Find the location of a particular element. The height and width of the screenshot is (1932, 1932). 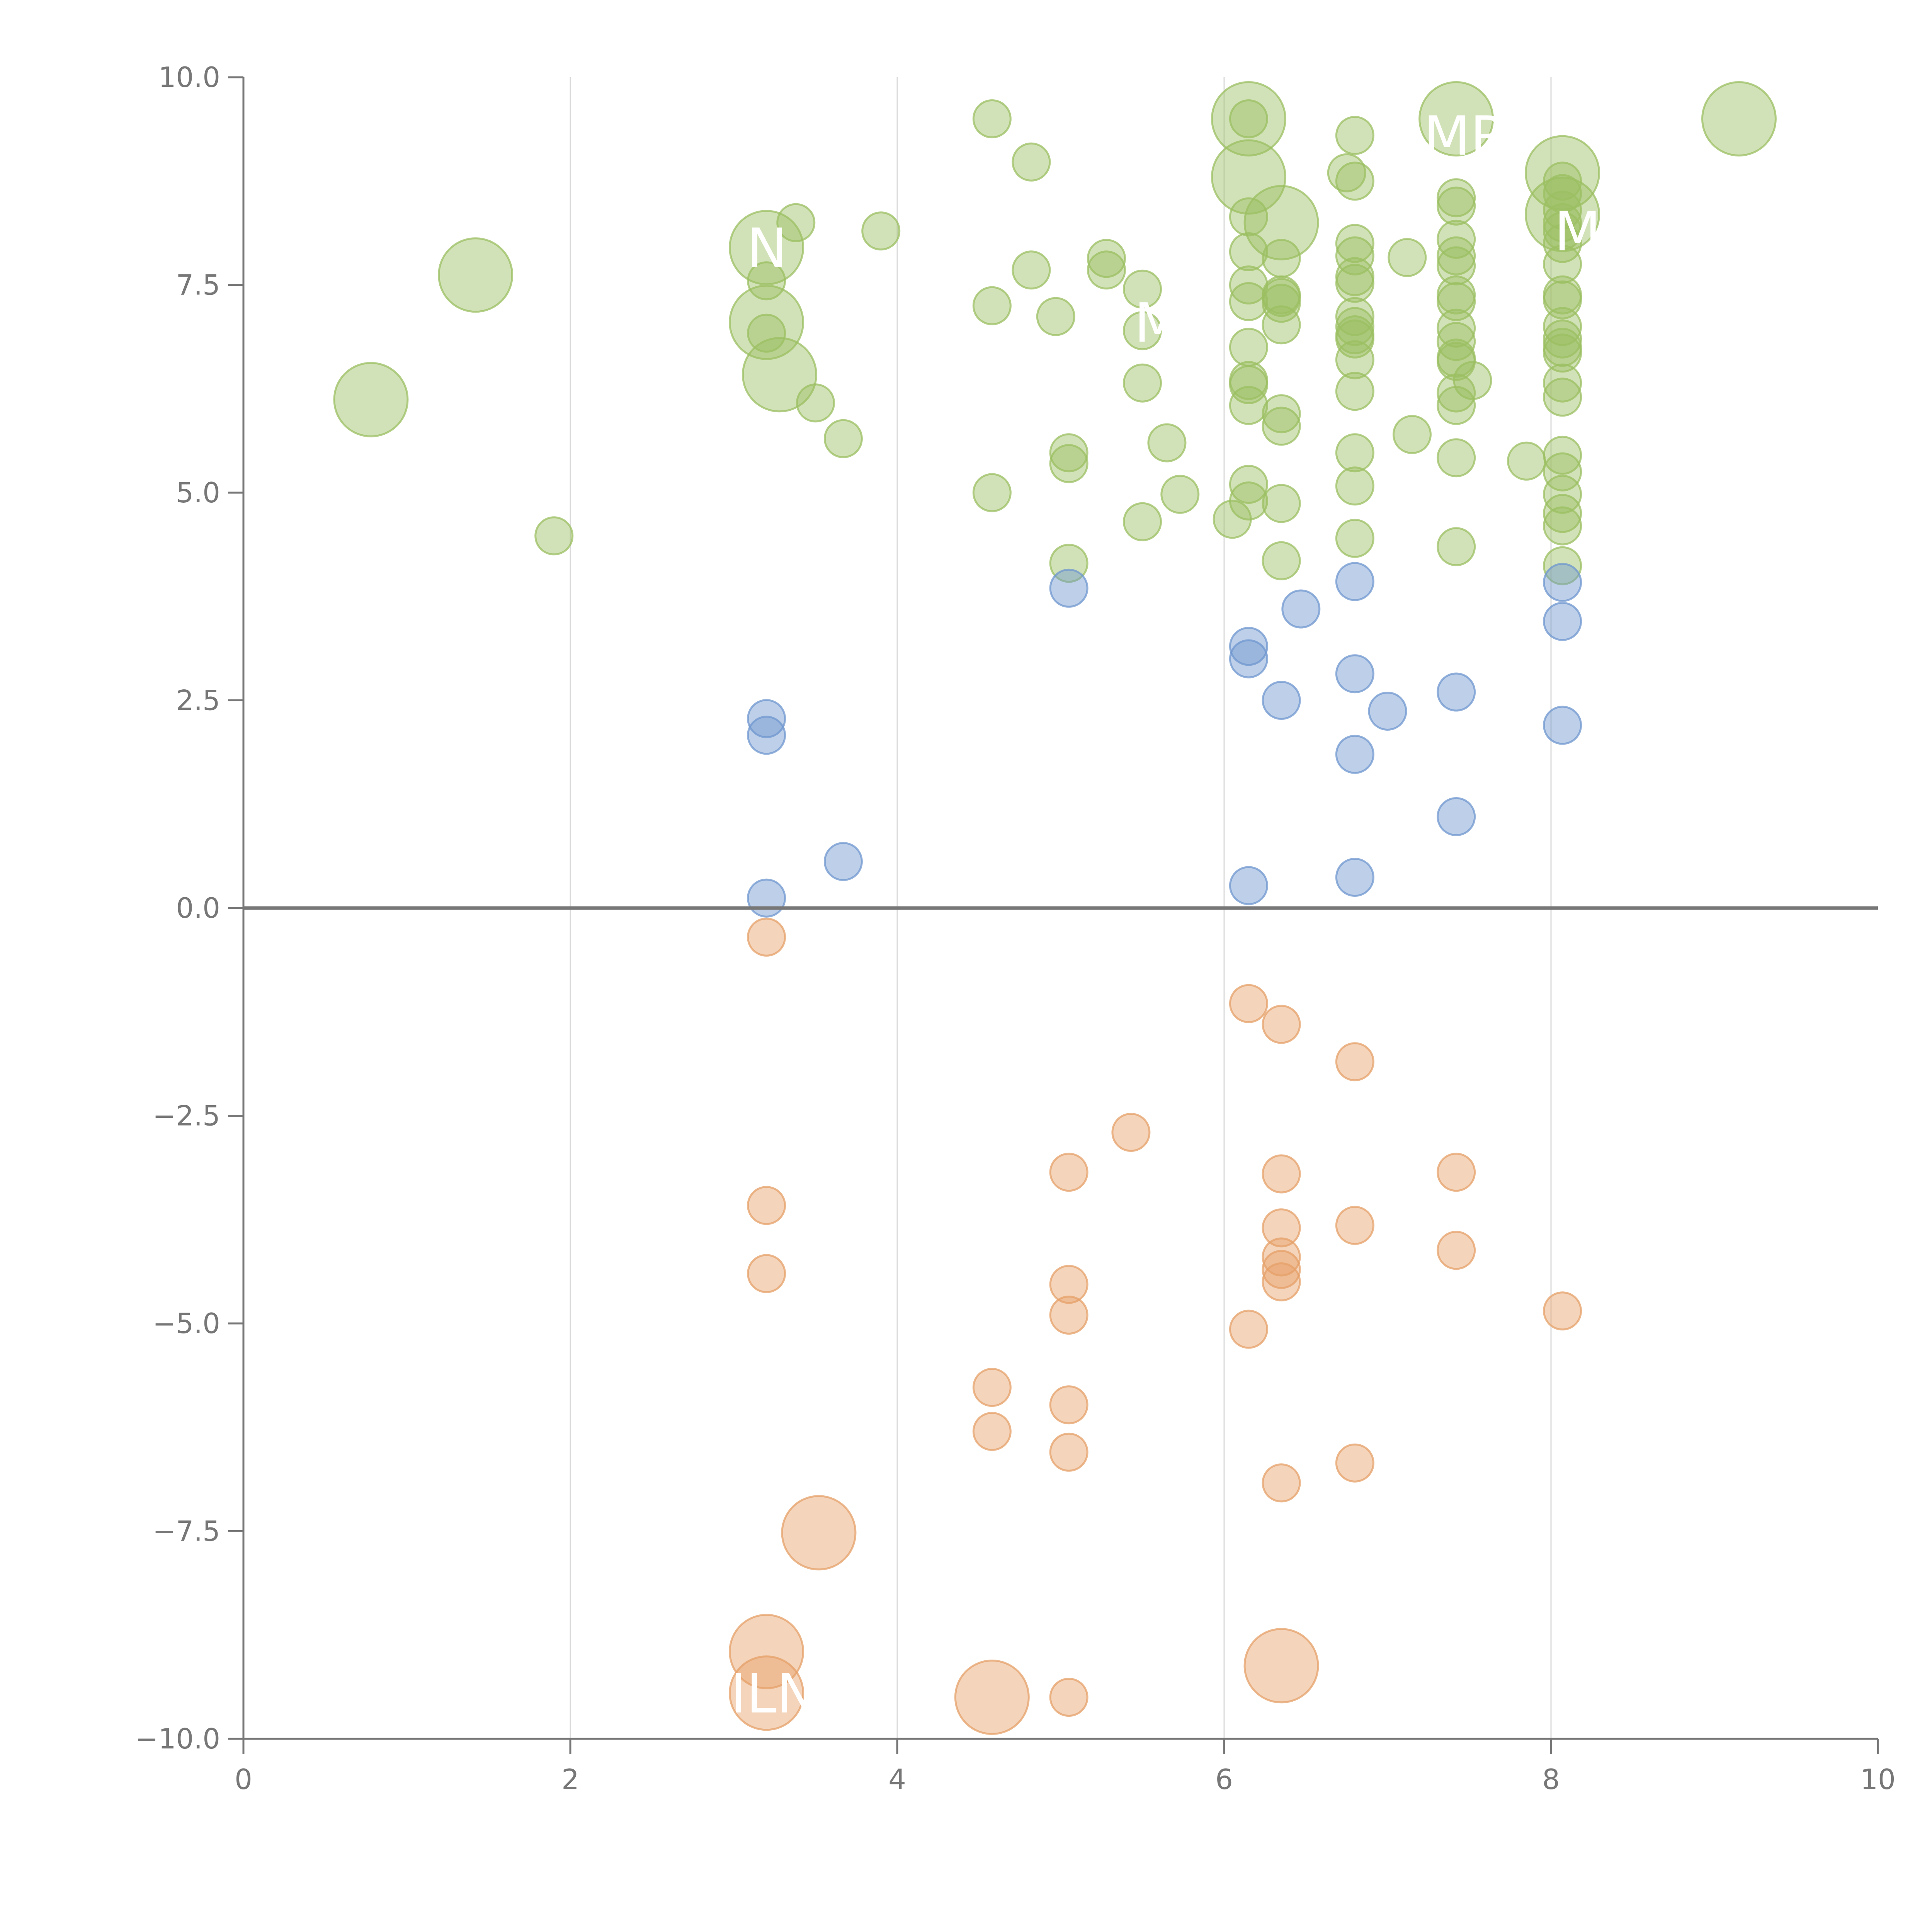

x-tick-label: 4 is located at coordinates (897, 1780).